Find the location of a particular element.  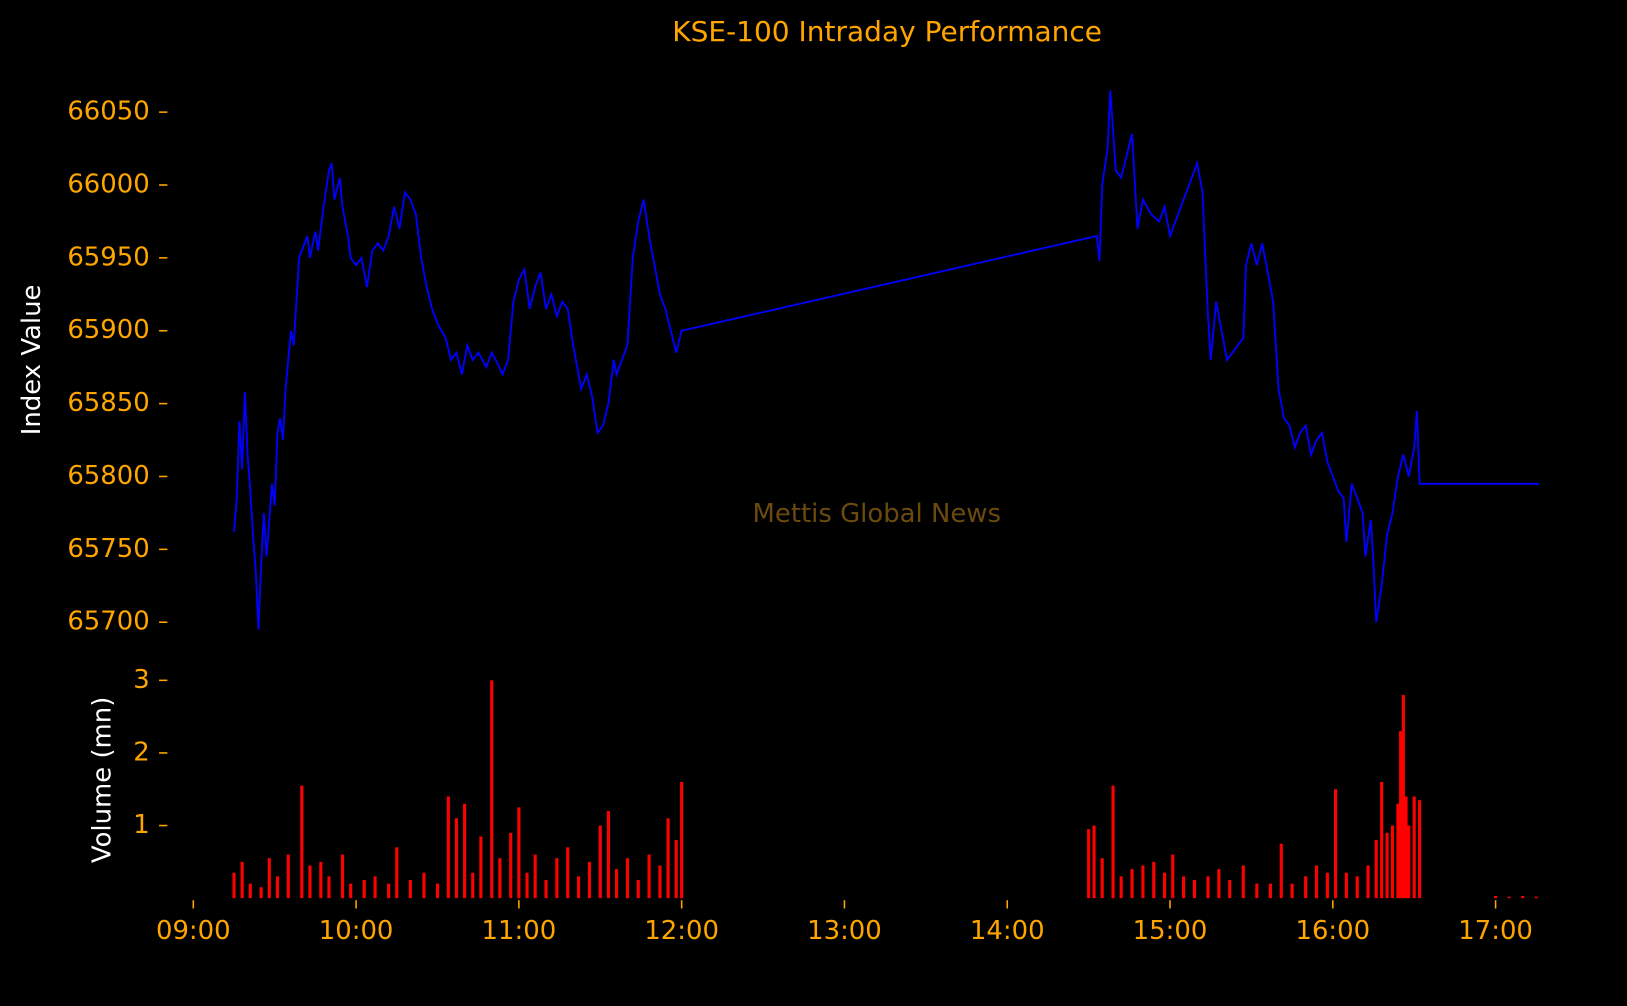

y-tick-label: 65700 is located at coordinates (108, 622).